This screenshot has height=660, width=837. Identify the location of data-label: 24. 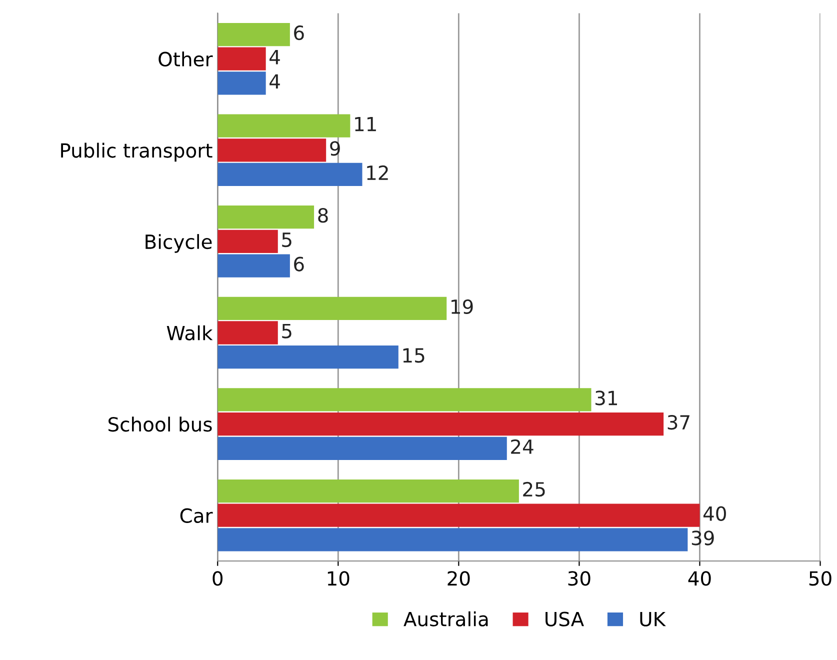
(522, 446).